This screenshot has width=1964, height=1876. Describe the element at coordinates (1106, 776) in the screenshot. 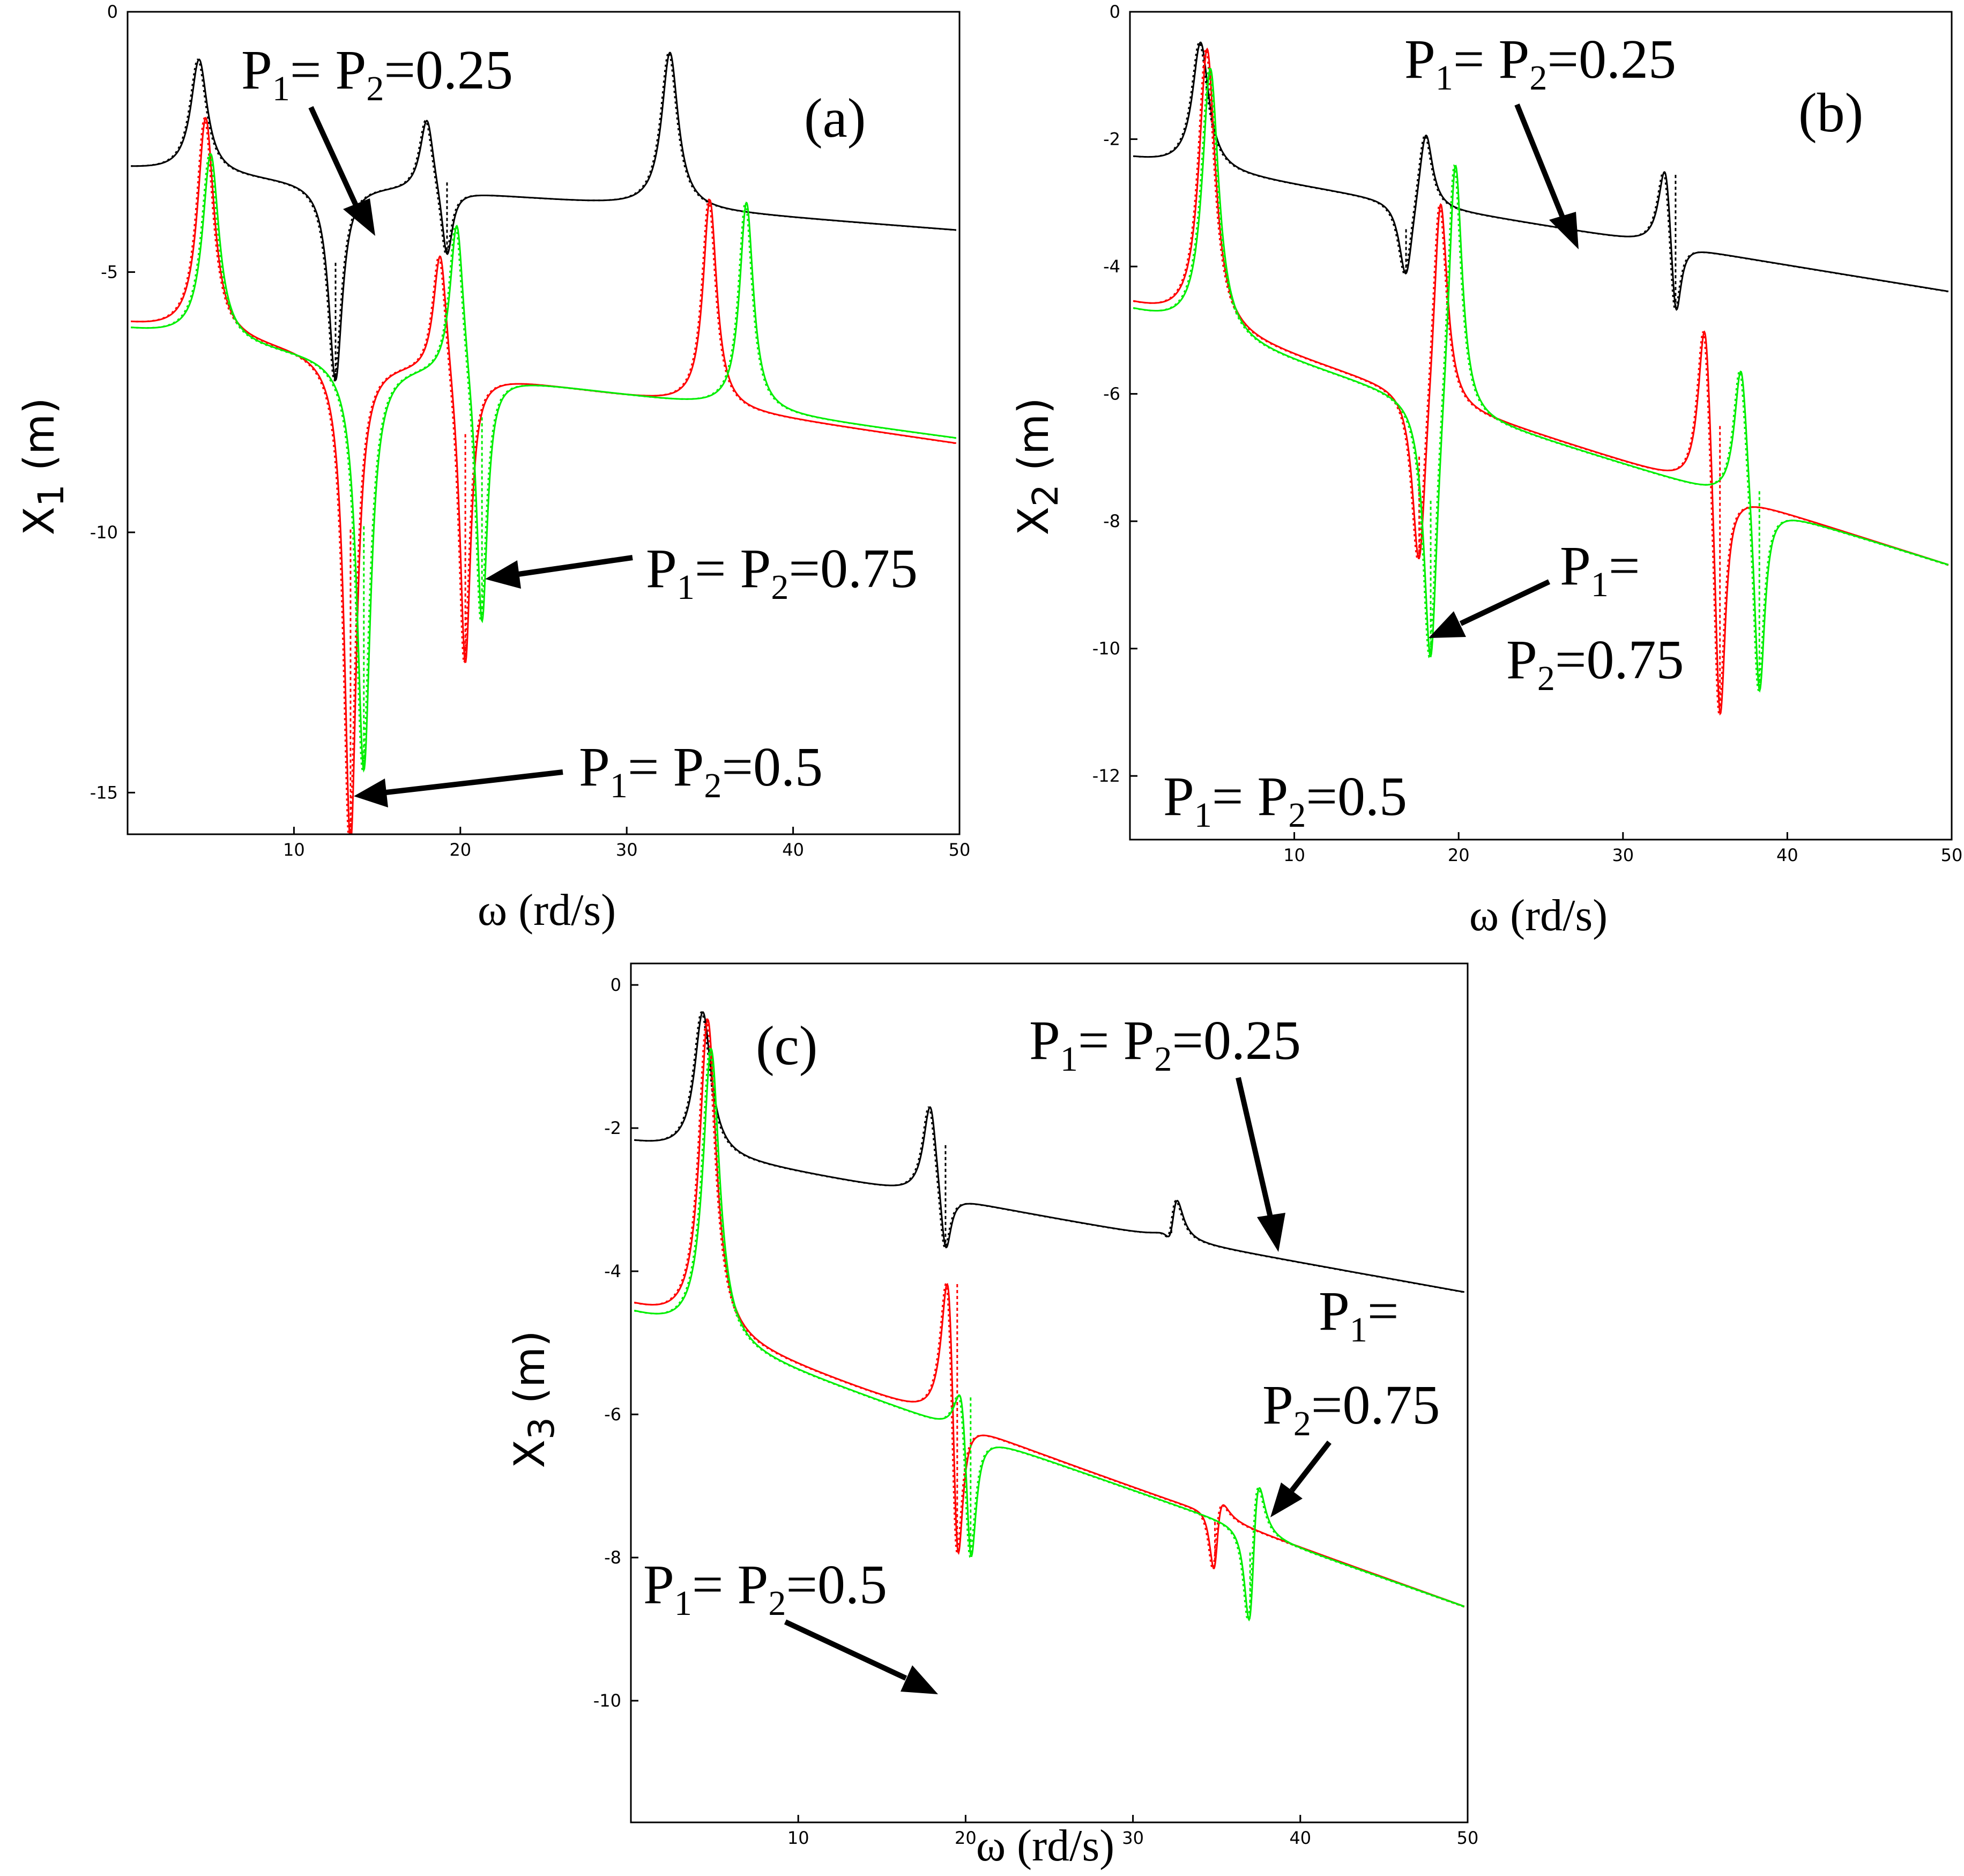

I see `panel-b-y-tick-label: -12` at that location.